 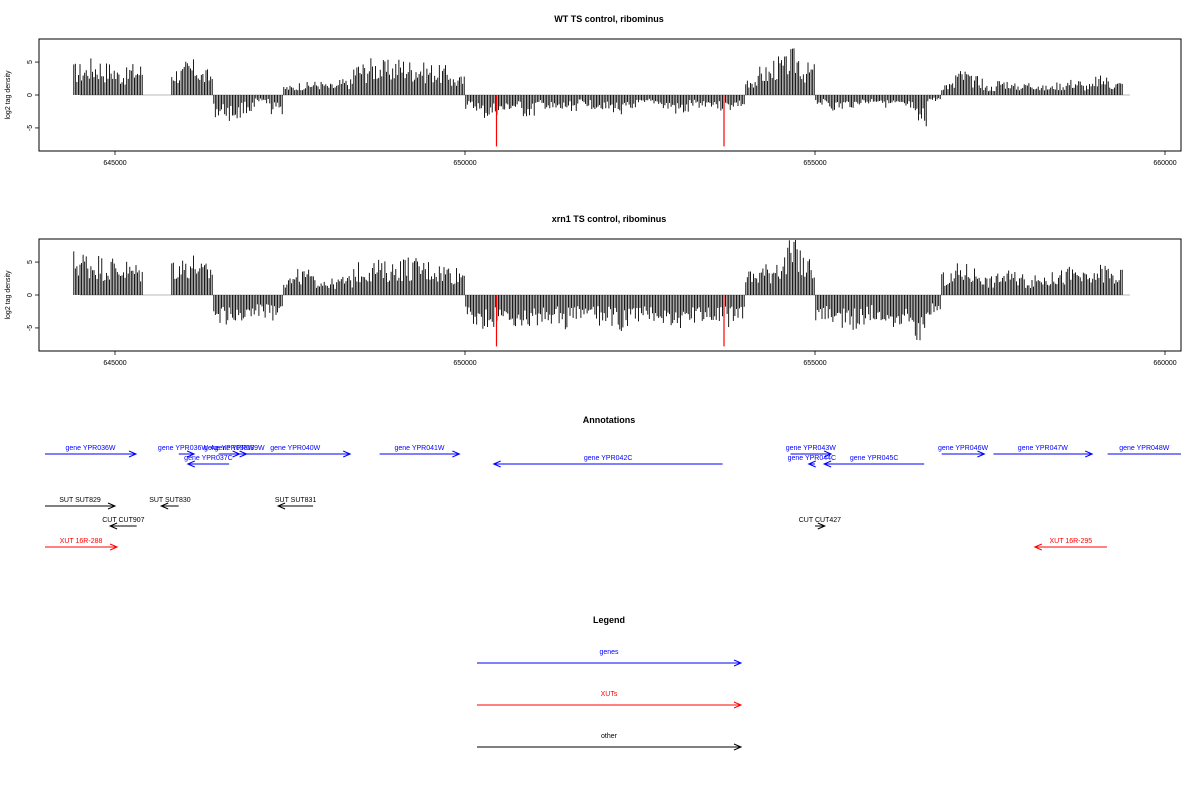 What do you see at coordinates (609, 620) in the screenshot?
I see `legend-title: Legend` at bounding box center [609, 620].